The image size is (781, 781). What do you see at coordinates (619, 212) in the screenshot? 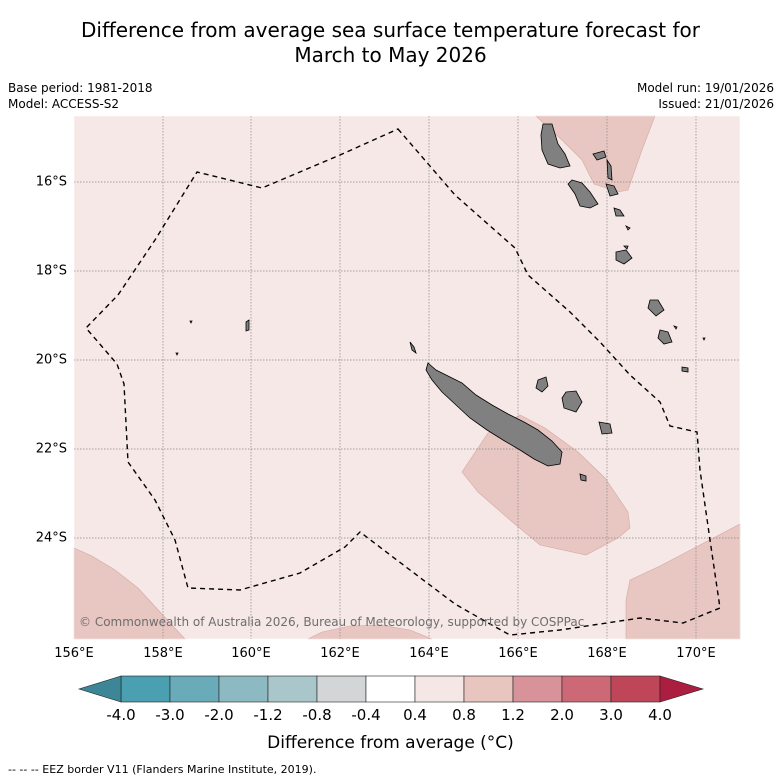
I see `epi-island` at bounding box center [619, 212].